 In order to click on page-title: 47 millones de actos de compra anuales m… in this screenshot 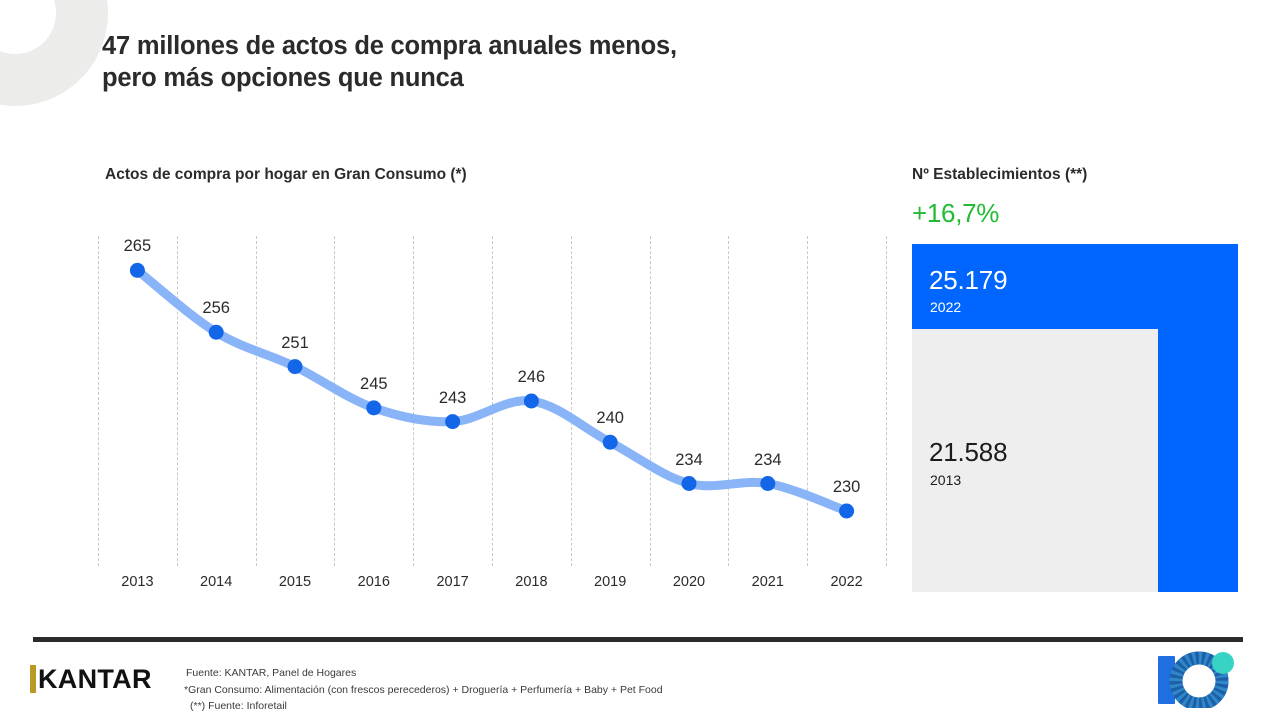, I will do `click(552, 62)`.